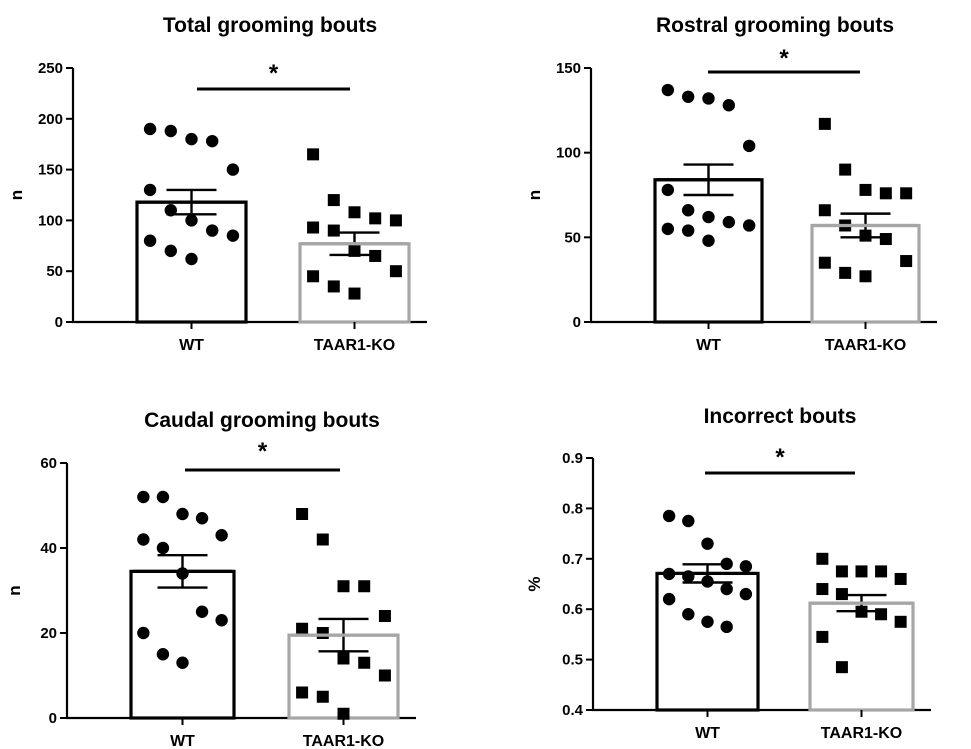 This screenshot has height=749, width=971. What do you see at coordinates (50, 68) in the screenshot?
I see `y-tick-label: 250` at bounding box center [50, 68].